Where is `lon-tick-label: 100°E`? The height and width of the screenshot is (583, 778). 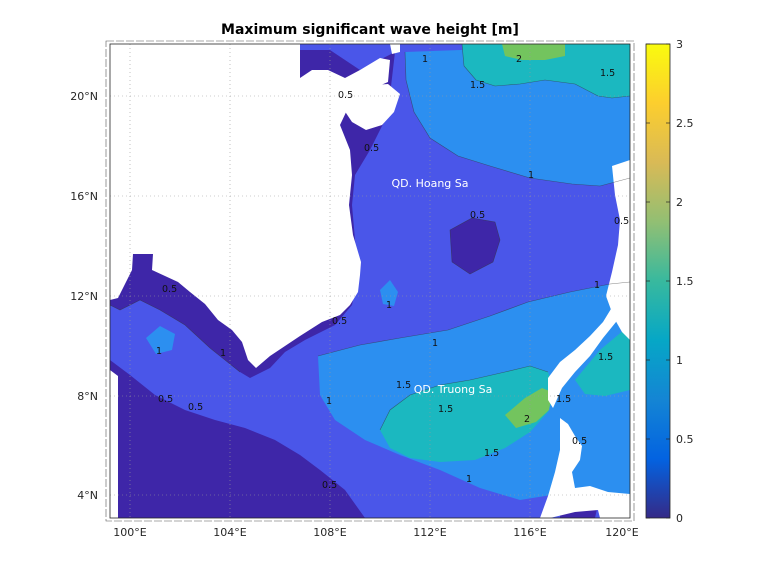
lon-tick-label: 100°E is located at coordinates (129, 532).